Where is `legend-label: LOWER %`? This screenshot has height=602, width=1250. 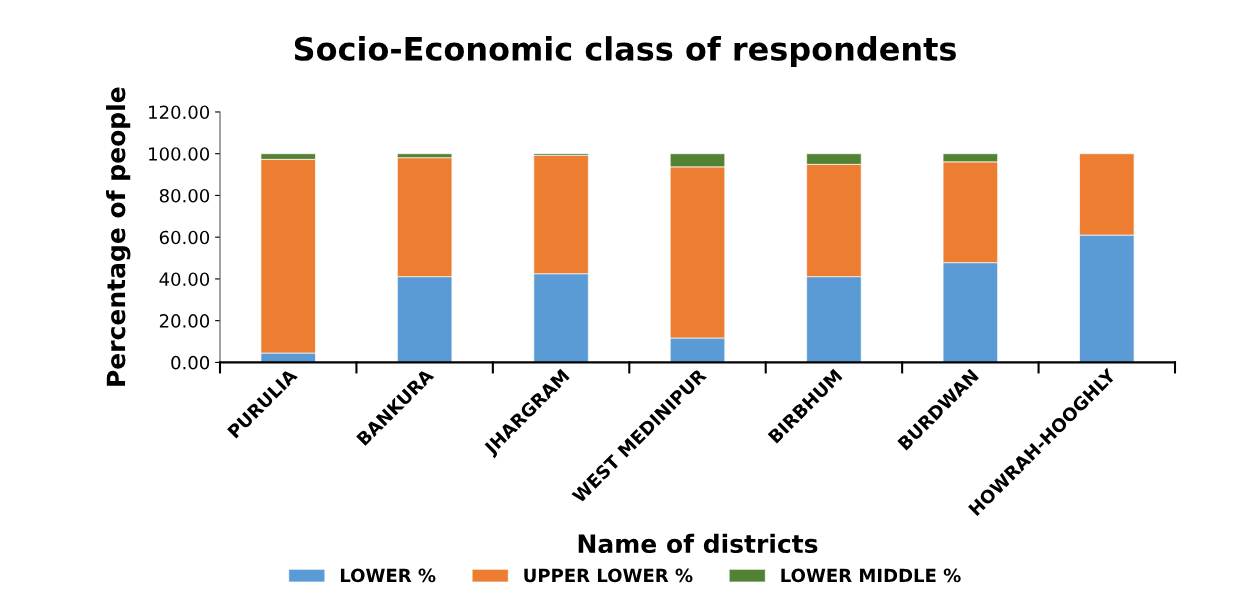
legend-label: LOWER % is located at coordinates (388, 575).